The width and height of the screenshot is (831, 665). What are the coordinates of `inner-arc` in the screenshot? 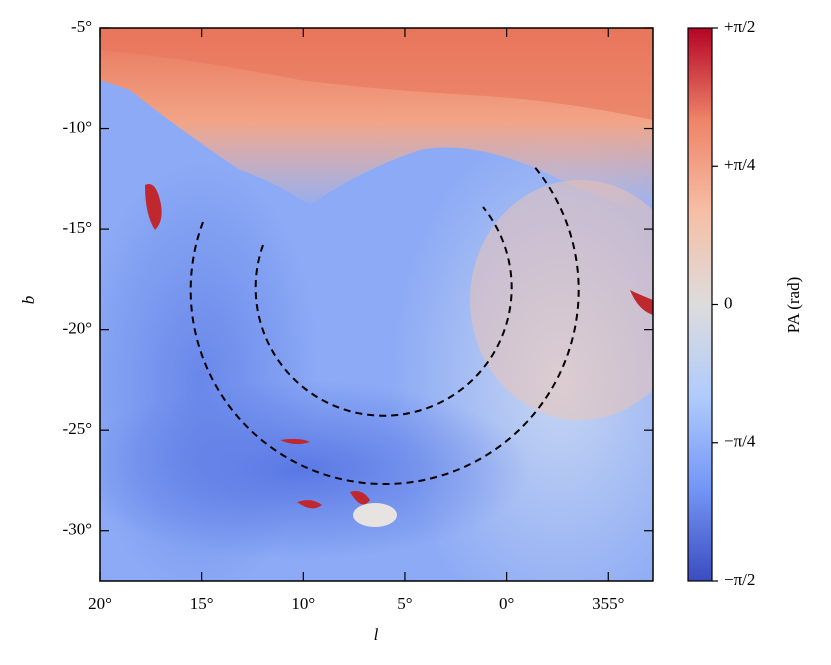 It's located at (383, 311).